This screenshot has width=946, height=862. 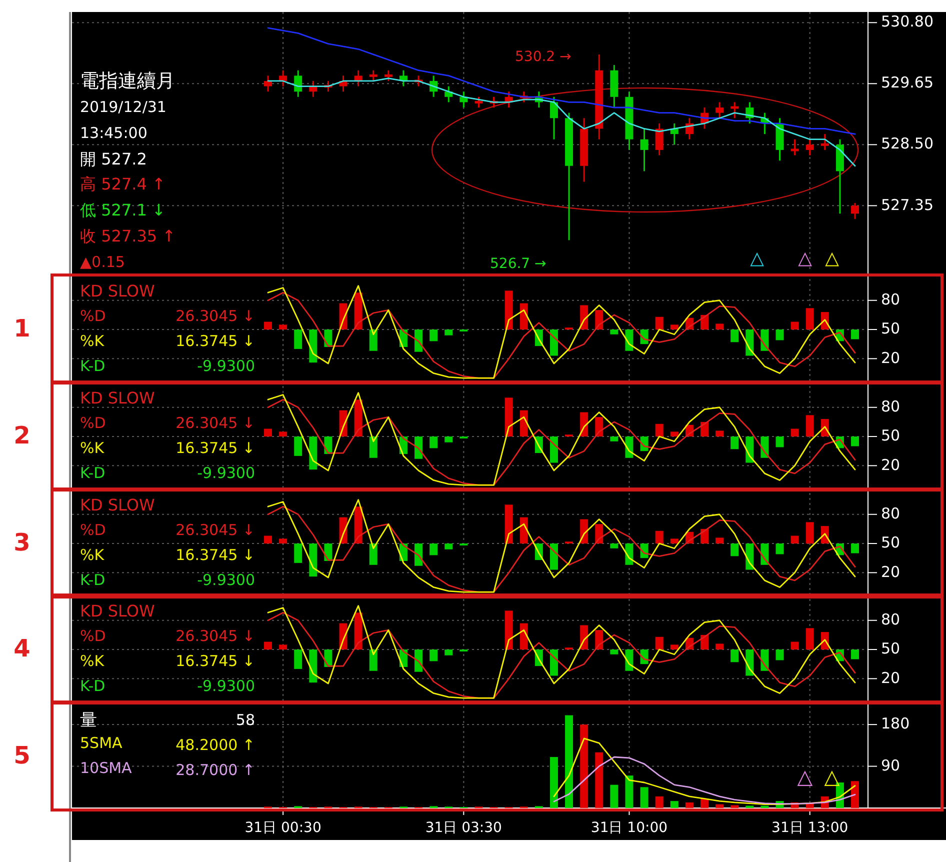 I want to click on text: 電指連續月, so click(x=127, y=81).